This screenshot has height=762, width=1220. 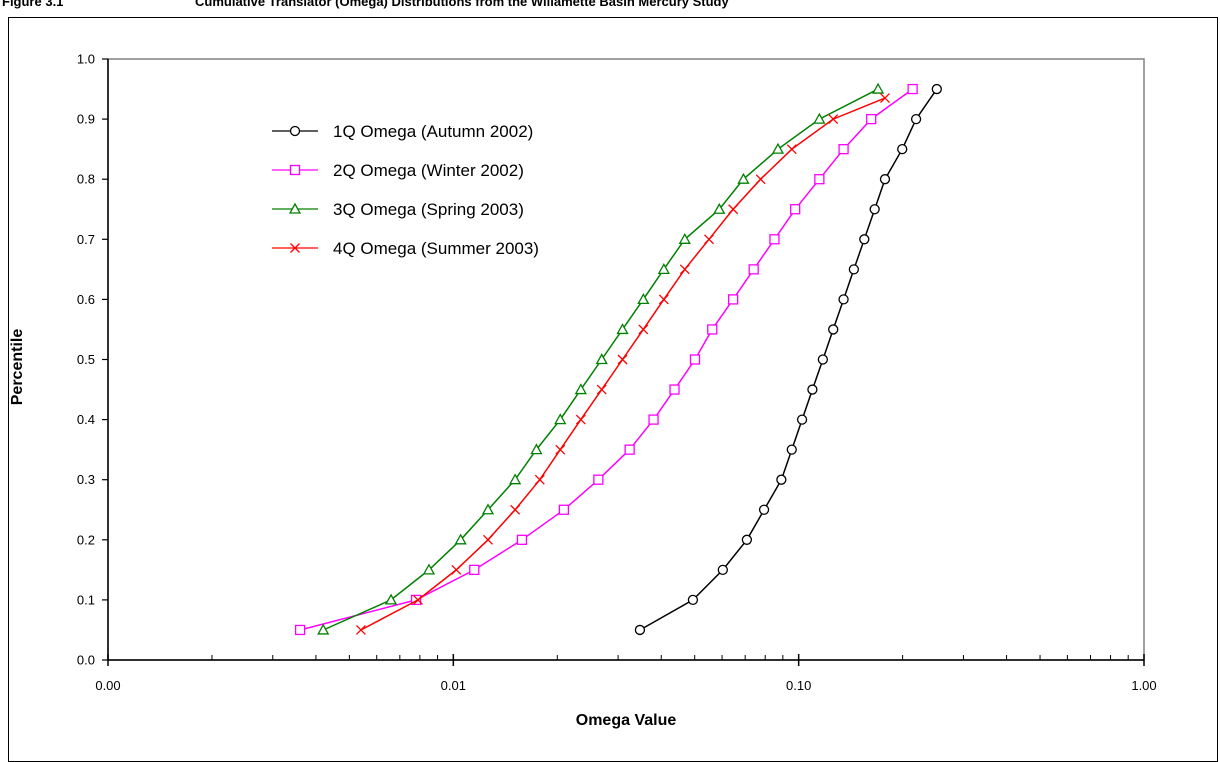 What do you see at coordinates (86, 59) in the screenshot?
I see `y-tick-label: 1.0` at bounding box center [86, 59].